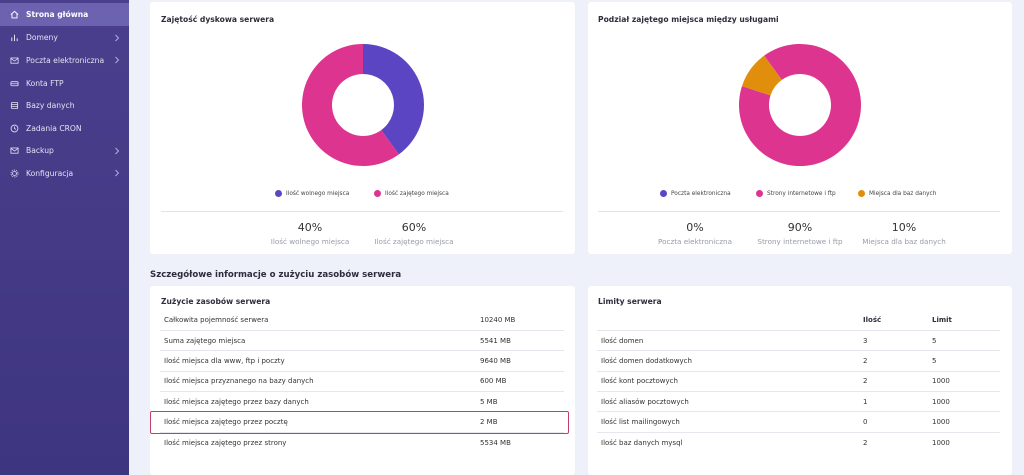  What do you see at coordinates (14, 173) in the screenshot?
I see `gear-icon` at bounding box center [14, 173].